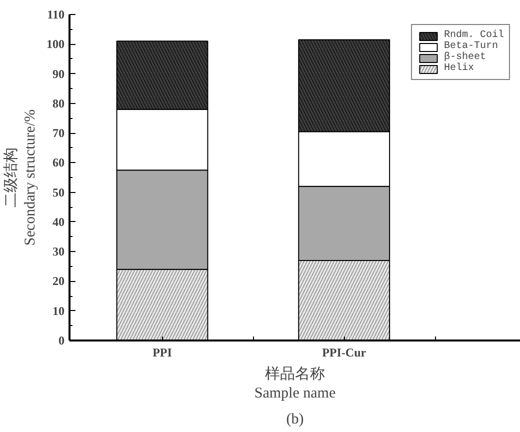  I want to click on y-tick-label: 20, so click(58, 281).